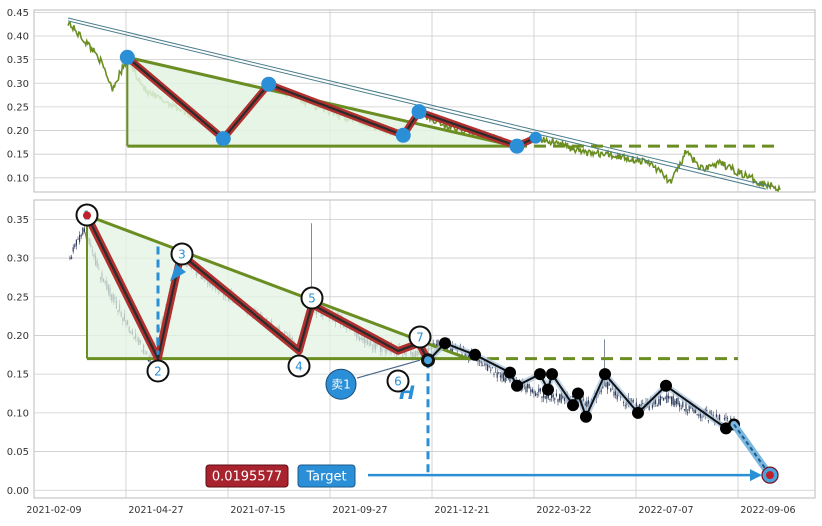 The height and width of the screenshot is (526, 822). Describe the element at coordinates (18, 178) in the screenshot. I see `top-ytick-label: 0.10` at that location.